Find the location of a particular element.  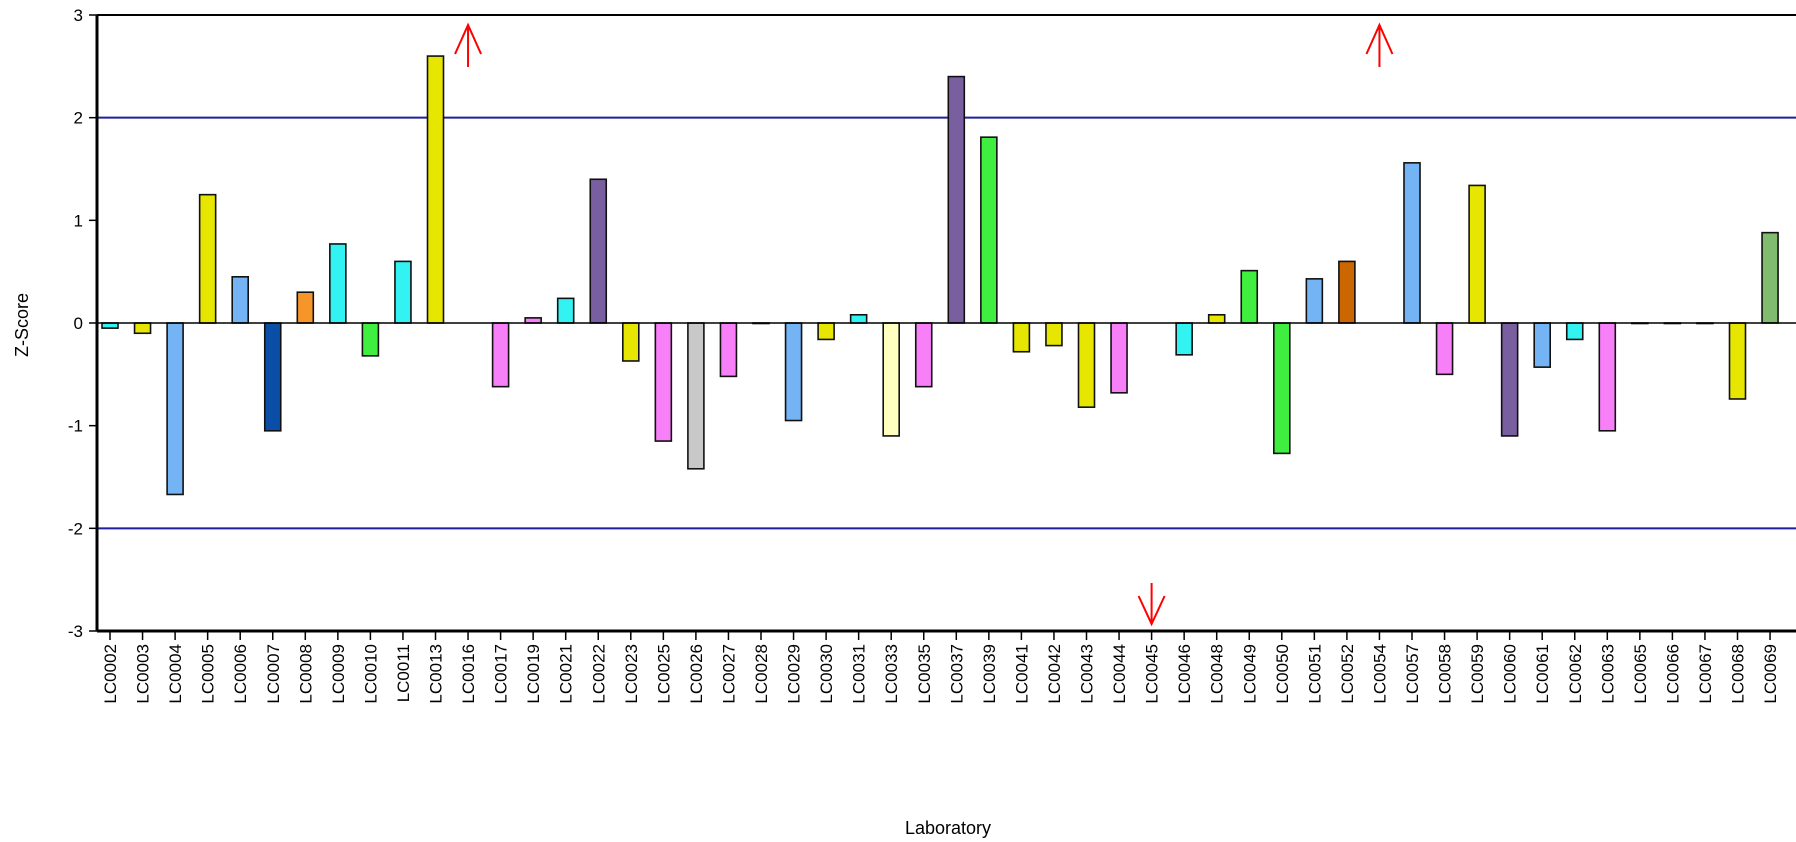

x-tick-label: LC0005 is located at coordinates (208, 674).